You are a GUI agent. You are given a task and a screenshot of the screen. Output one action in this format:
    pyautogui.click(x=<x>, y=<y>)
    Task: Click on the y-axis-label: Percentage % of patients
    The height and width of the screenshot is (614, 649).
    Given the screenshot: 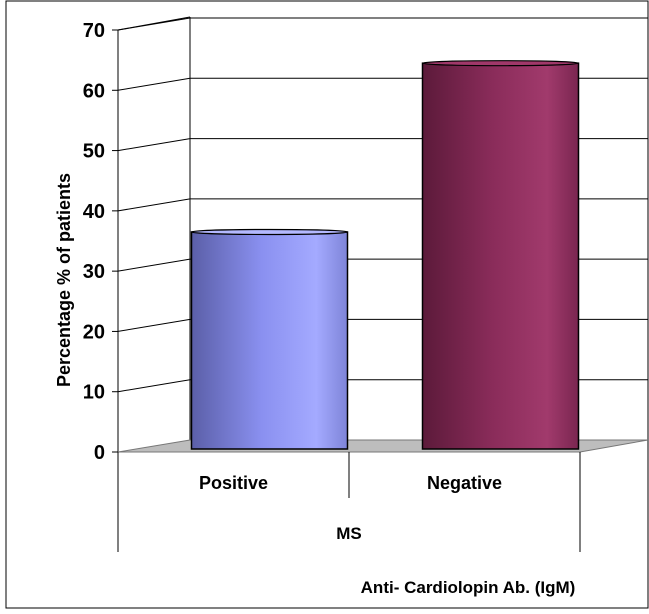 What is the action you would take?
    pyautogui.click(x=64, y=280)
    